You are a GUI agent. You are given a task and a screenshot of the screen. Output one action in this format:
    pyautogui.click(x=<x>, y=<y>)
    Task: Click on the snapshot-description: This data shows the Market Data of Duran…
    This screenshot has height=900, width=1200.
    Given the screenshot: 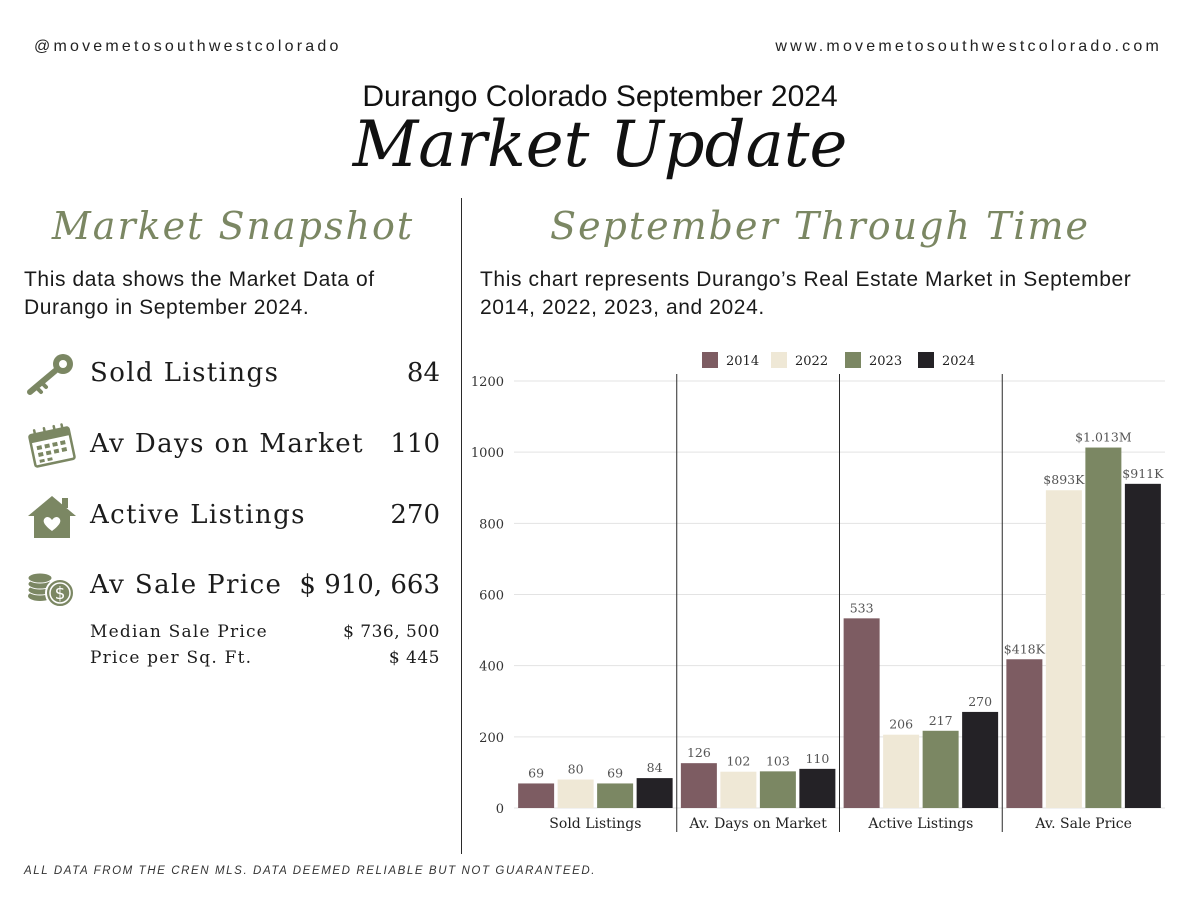 What is the action you would take?
    pyautogui.click(x=199, y=293)
    